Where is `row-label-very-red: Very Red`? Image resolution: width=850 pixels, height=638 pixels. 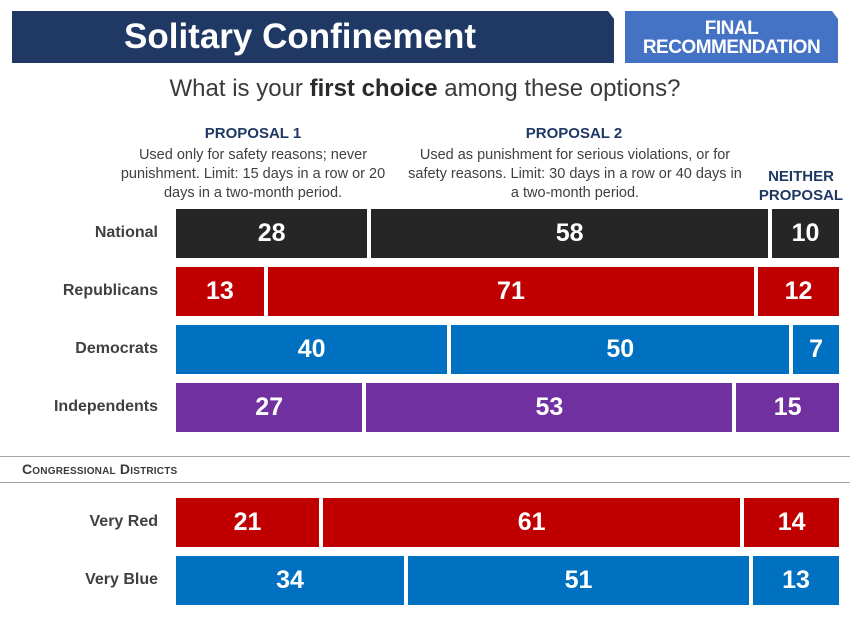
row-label-very-red: Very Red is located at coordinates (123, 521).